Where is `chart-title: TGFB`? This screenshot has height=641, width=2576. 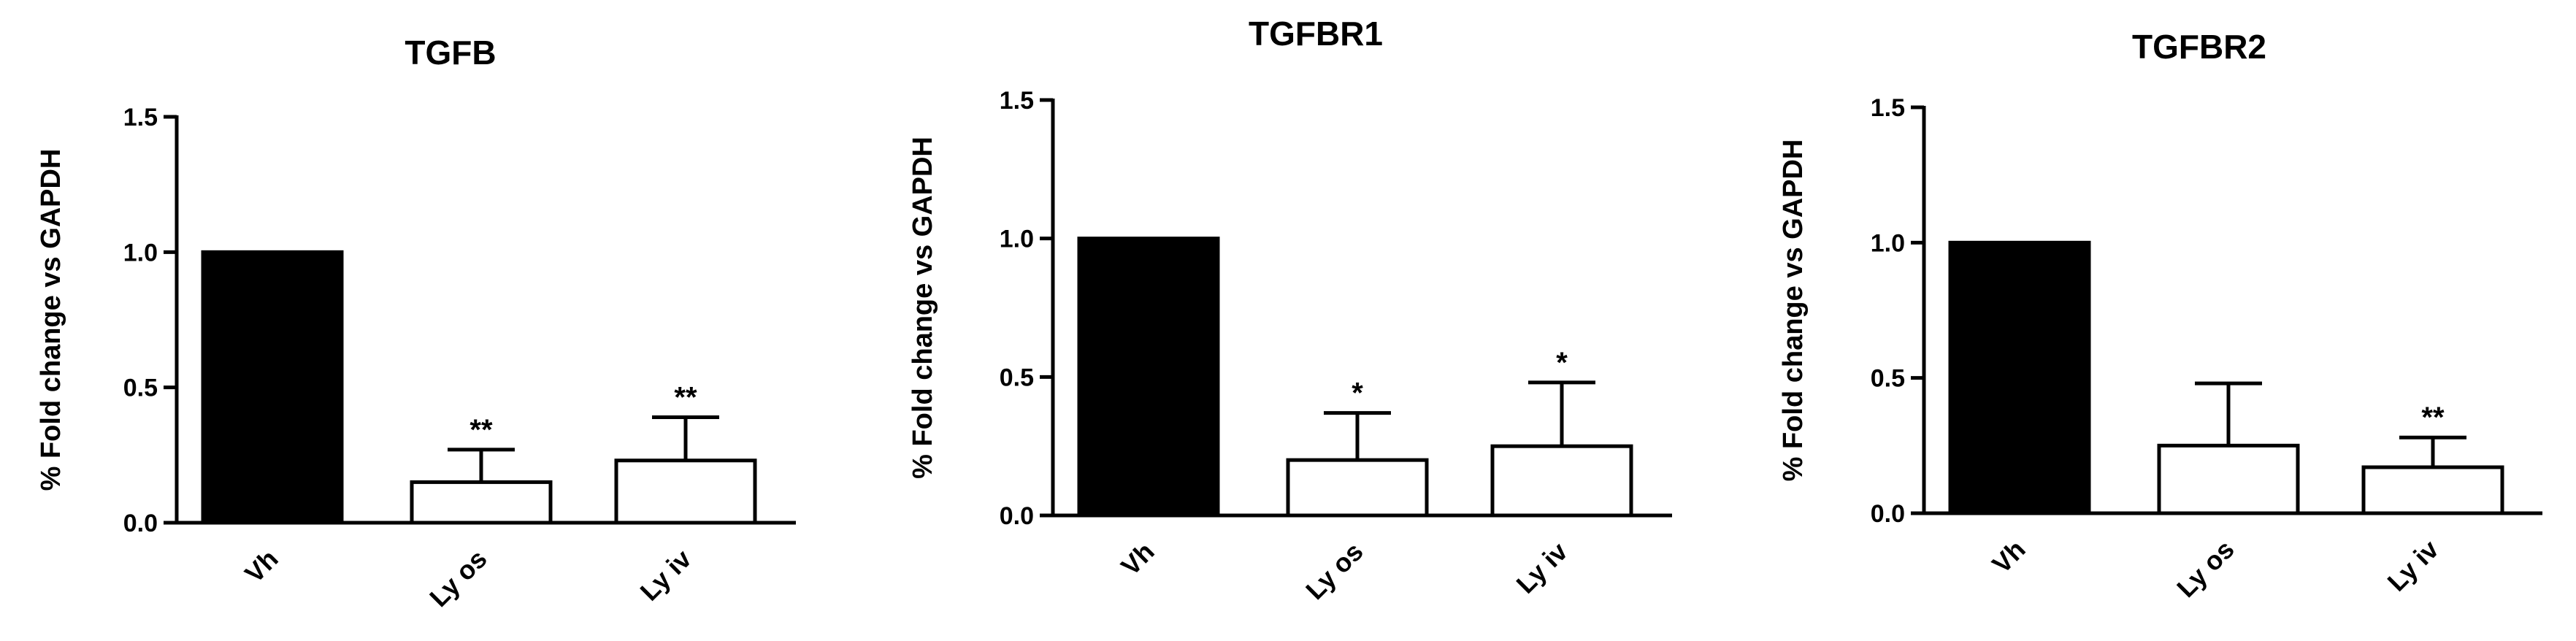 chart-title: TGFB is located at coordinates (450, 53).